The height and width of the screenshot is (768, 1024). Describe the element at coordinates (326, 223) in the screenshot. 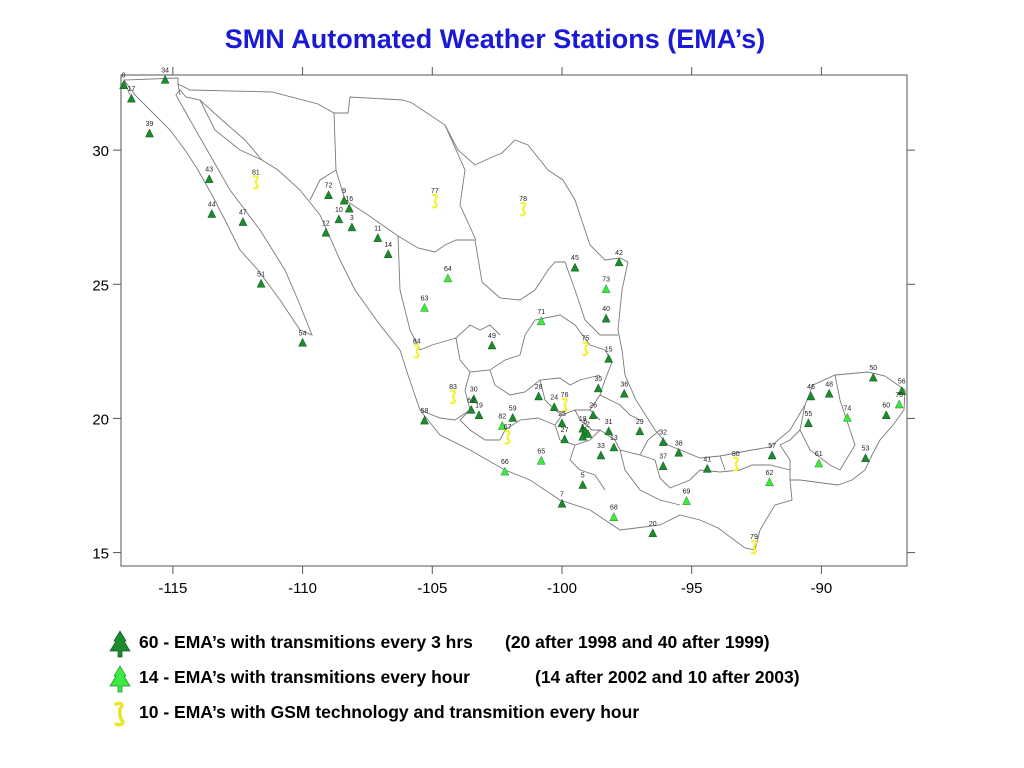

I see `station-id-label: 12` at that location.